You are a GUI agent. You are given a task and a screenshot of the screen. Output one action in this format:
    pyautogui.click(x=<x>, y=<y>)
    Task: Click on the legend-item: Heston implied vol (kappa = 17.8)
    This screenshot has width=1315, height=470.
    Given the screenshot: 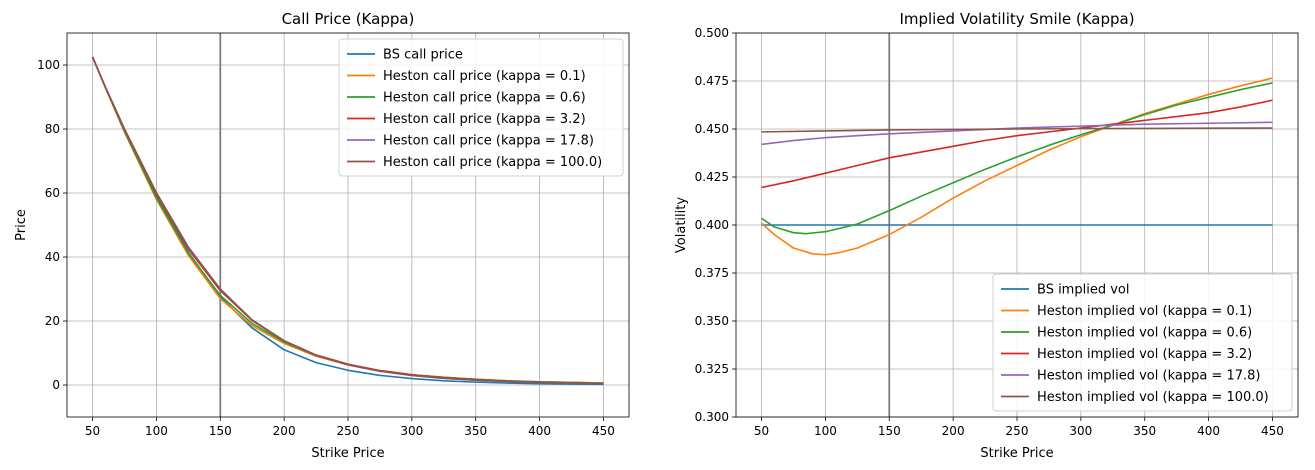 What is the action you would take?
    pyautogui.click(x=1130, y=376)
    